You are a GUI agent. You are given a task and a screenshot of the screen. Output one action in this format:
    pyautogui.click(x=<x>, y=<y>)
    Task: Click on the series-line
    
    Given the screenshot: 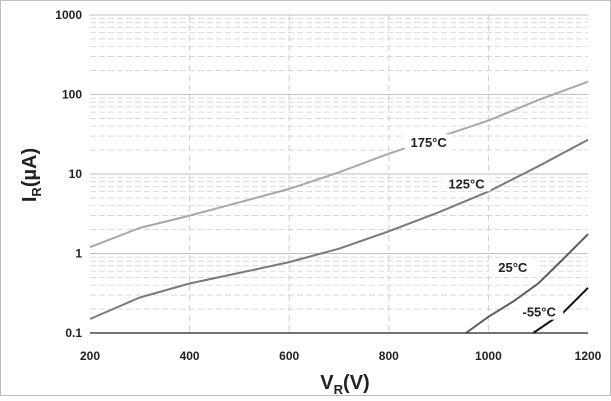 What is the action you would take?
    pyautogui.click(x=527, y=283)
    